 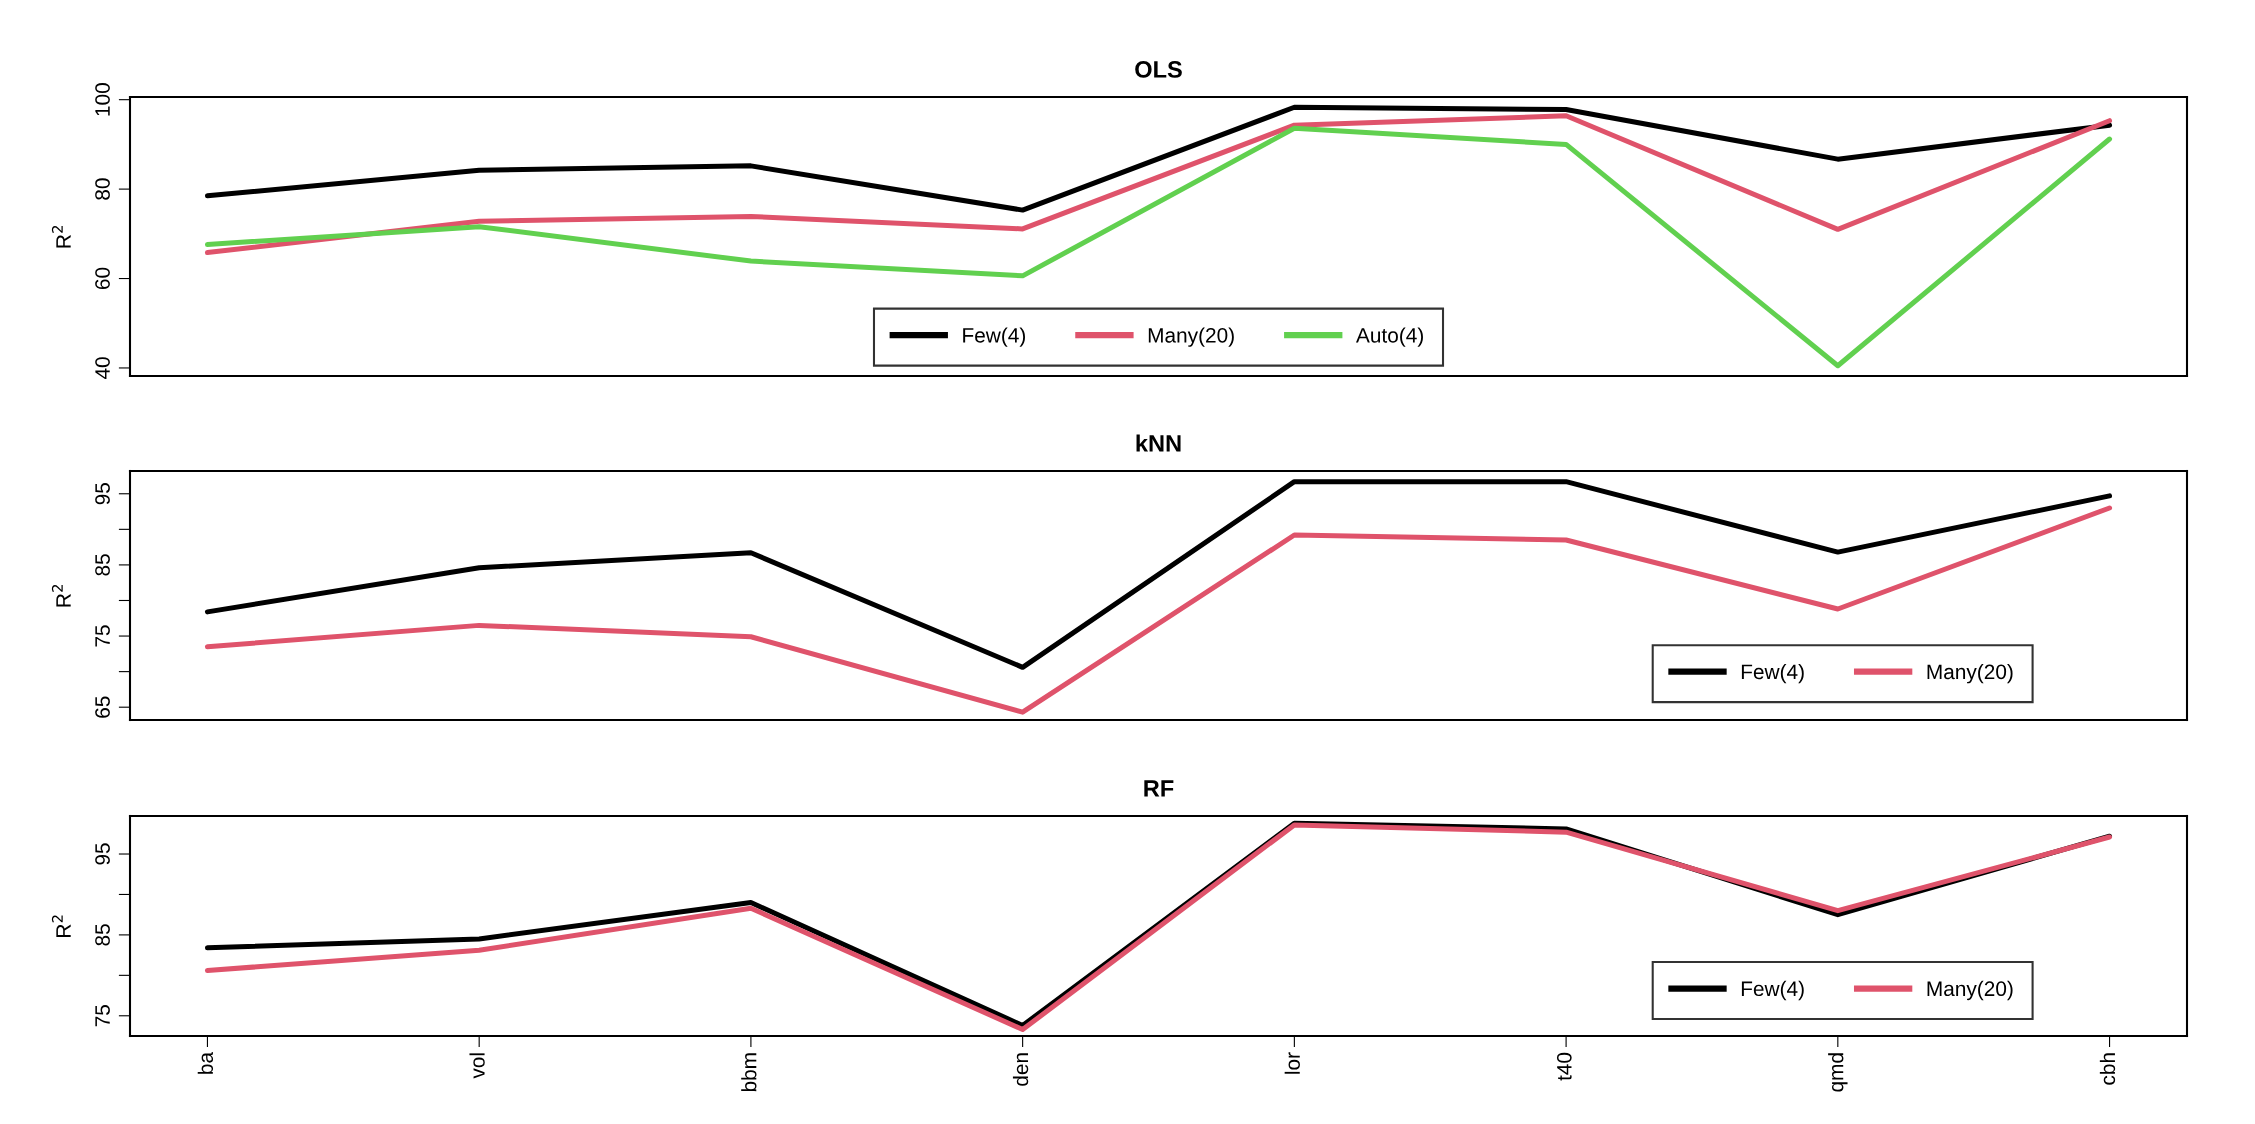 What do you see at coordinates (749, 1072) in the screenshot?
I see `x-tick-label: bbm` at bounding box center [749, 1072].